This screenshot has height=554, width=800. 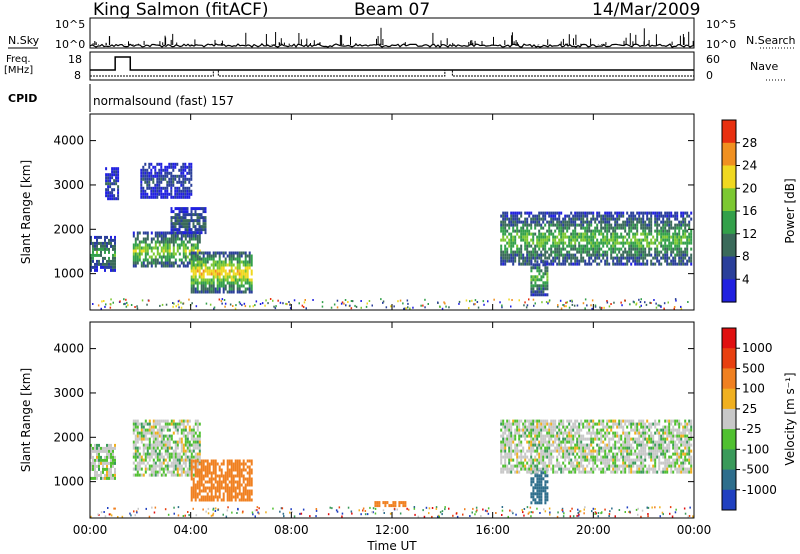 I want to click on colorbar-tick-label: 12, so click(x=749, y=234).